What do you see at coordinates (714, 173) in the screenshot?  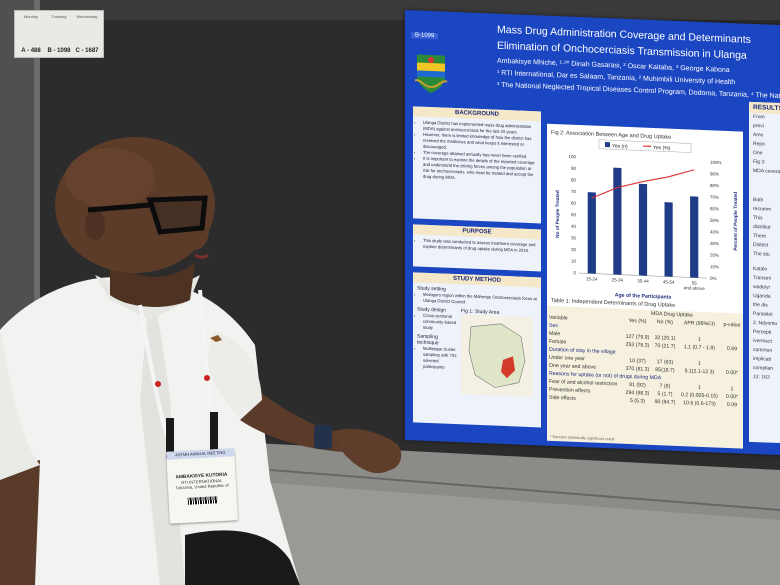 I see `y2-tick-label: 90%` at bounding box center [714, 173].